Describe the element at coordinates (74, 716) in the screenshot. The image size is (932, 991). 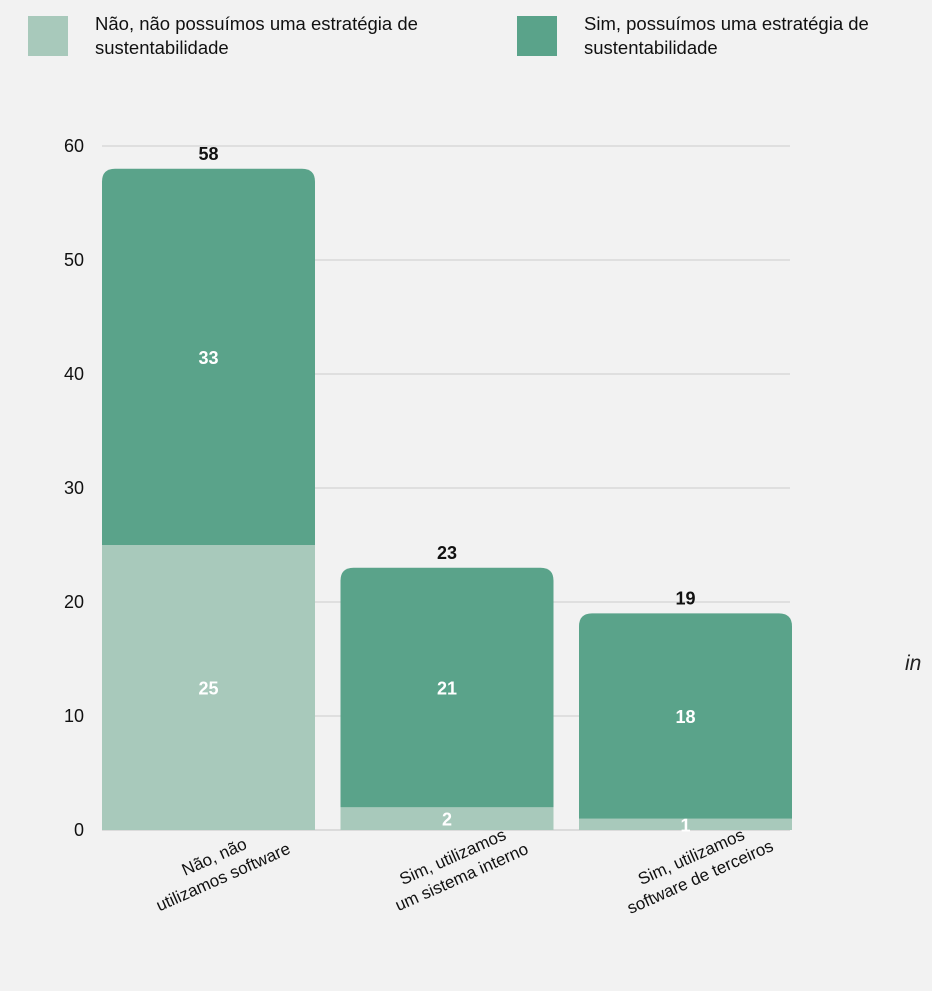
I see `y-tick-label: 10` at that location.